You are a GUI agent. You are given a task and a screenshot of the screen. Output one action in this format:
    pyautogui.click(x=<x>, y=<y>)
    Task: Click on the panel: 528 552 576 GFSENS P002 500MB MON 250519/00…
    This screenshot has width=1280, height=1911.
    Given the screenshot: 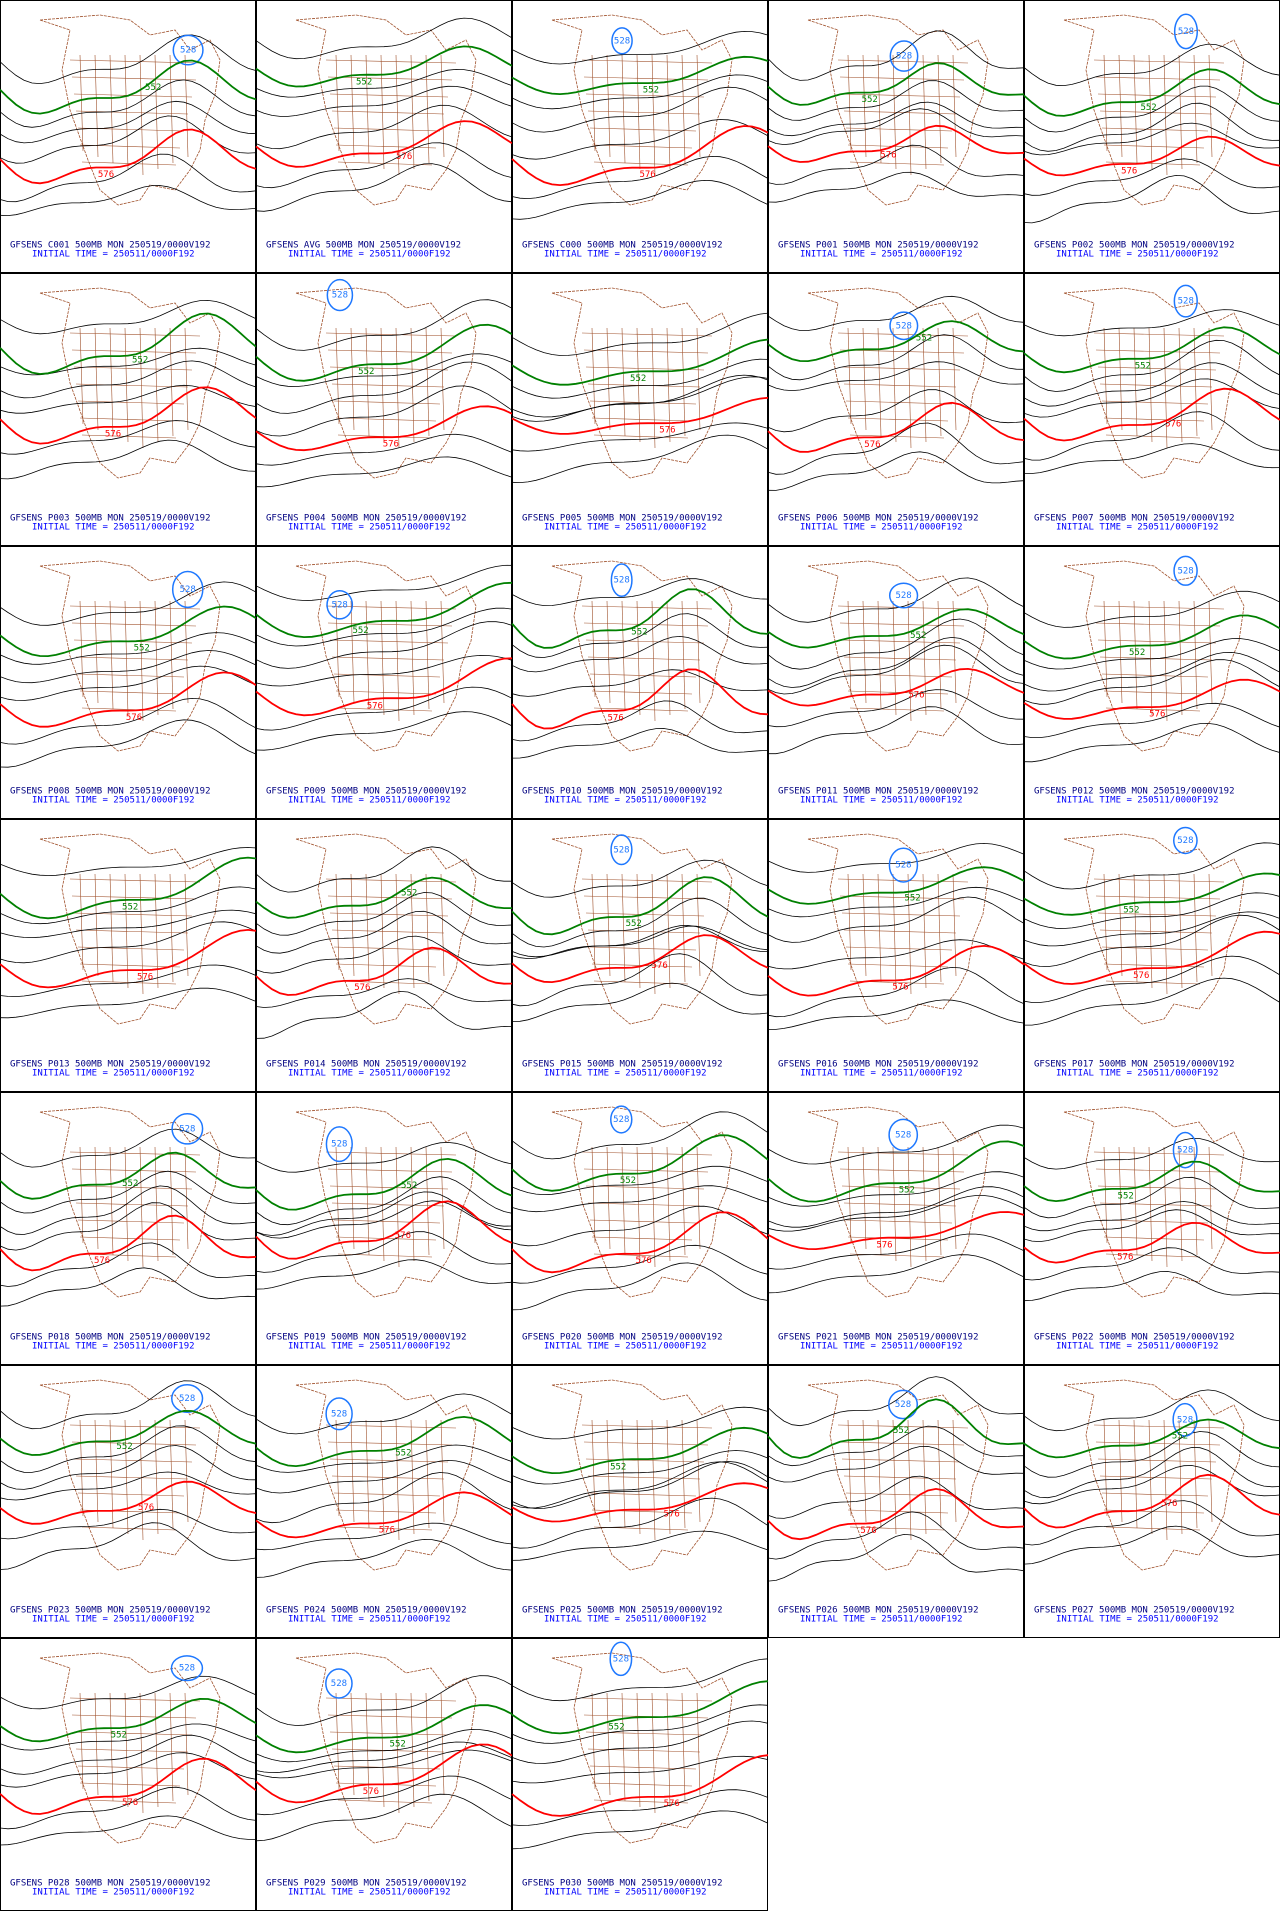 What is the action you would take?
    pyautogui.click(x=1151, y=136)
    